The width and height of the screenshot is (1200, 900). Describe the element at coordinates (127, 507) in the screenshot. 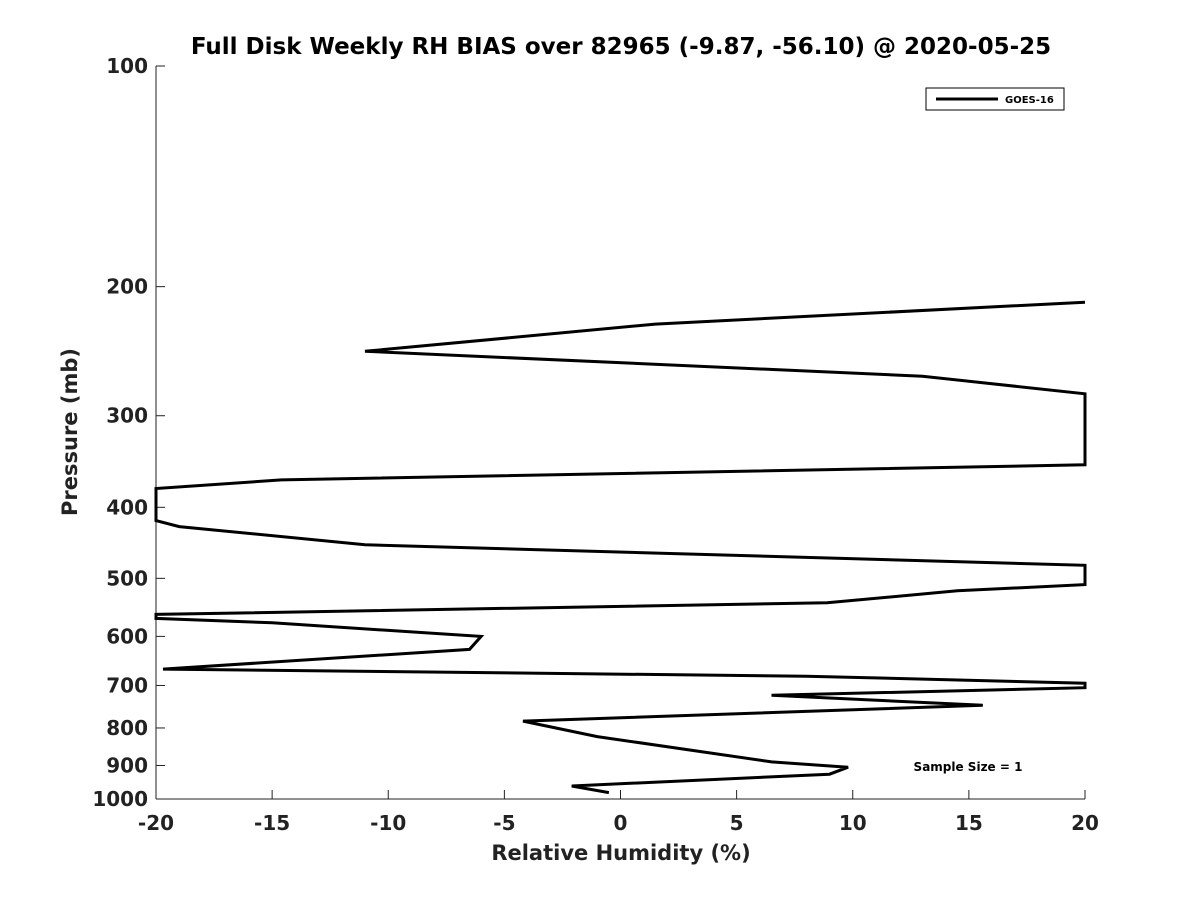

I see `y-tick-label: 400` at that location.